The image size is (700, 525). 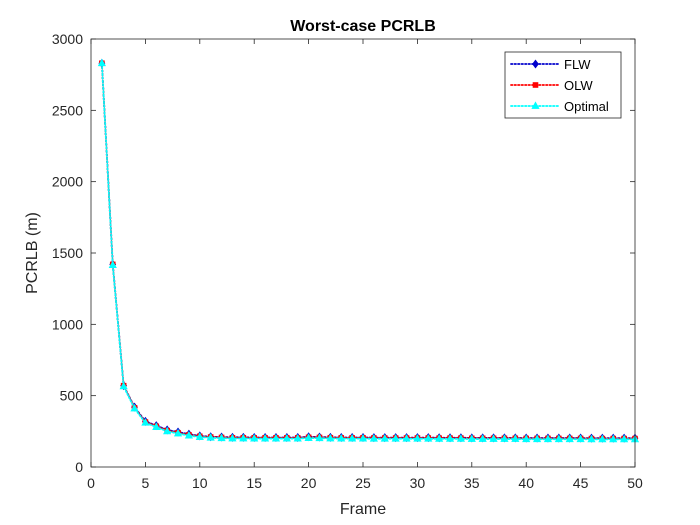 What do you see at coordinates (309, 483) in the screenshot?
I see `x-tick-label: 20` at bounding box center [309, 483].